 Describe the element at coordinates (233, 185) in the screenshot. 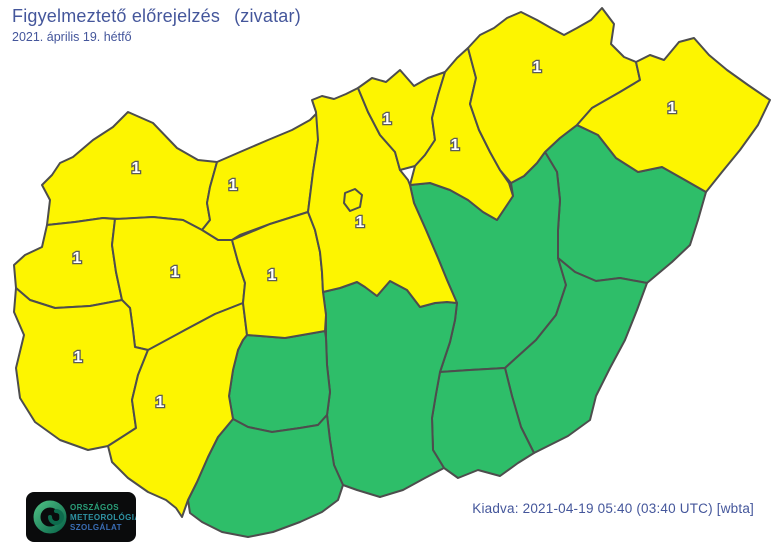

I see `warning-level-label-komarom-esztergom: 1` at that location.